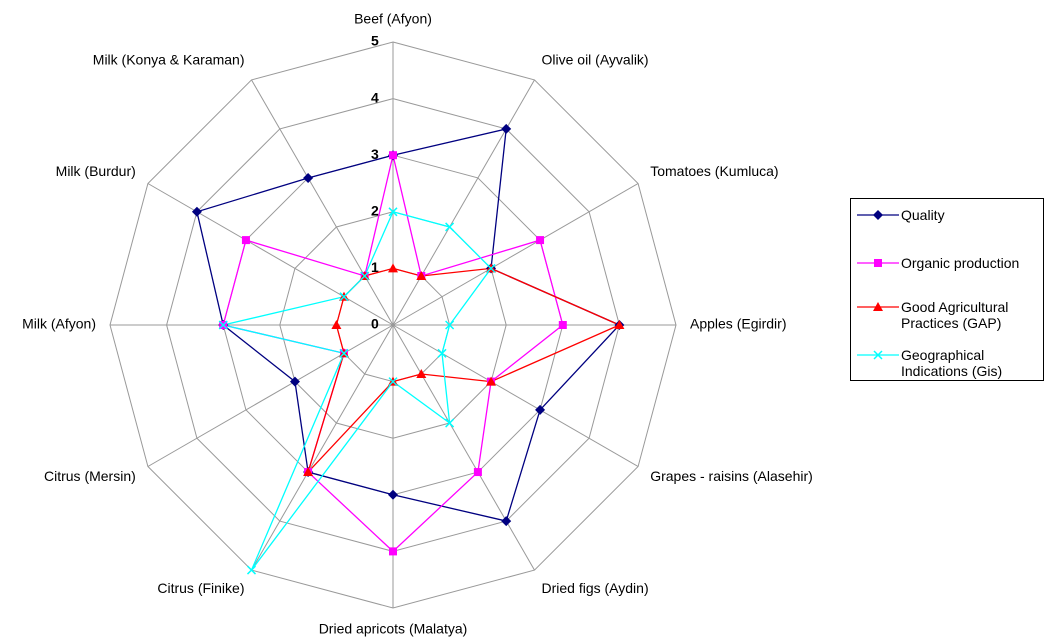 The image size is (1060, 643). I want to click on tick-label: 4, so click(375, 97).